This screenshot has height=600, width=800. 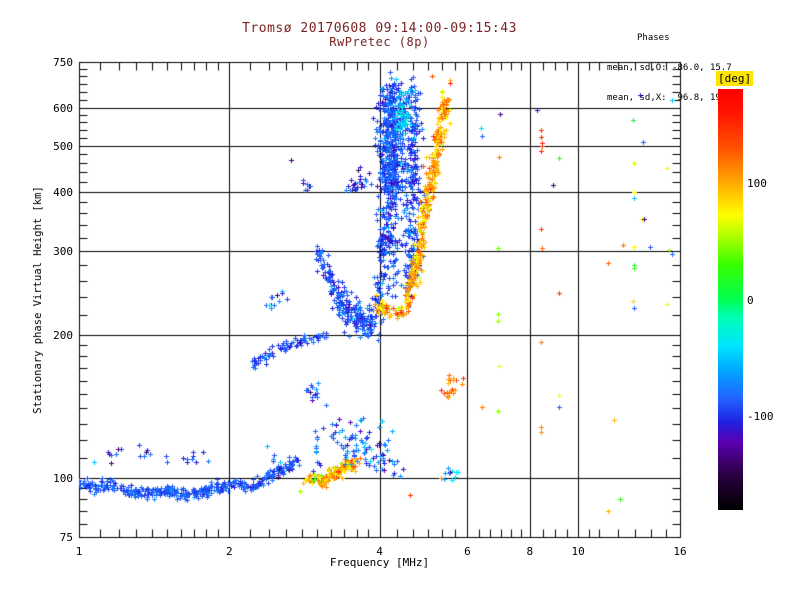 What do you see at coordinates (63, 109) in the screenshot?
I see `y-tick-label: 600` at bounding box center [63, 109].